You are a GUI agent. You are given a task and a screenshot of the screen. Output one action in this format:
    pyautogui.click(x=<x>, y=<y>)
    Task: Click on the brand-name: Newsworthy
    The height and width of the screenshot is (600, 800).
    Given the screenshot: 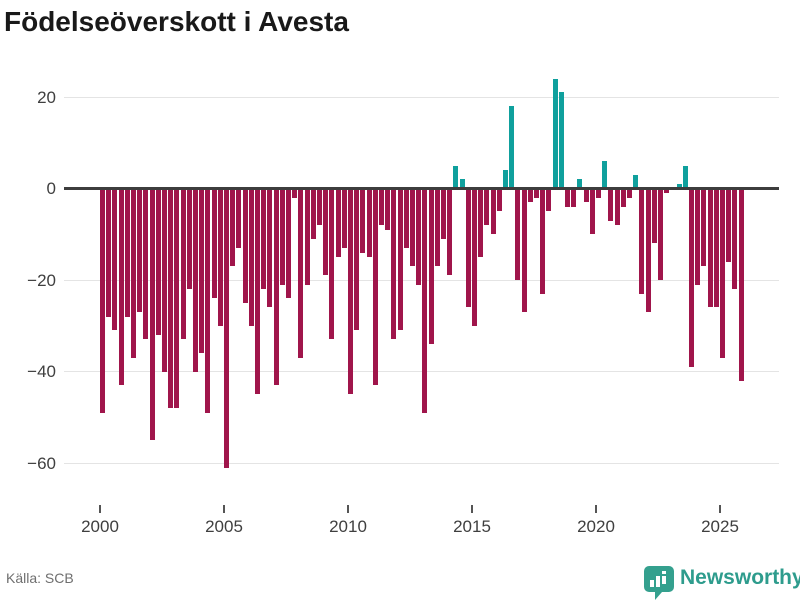 What is the action you would take?
    pyautogui.click(x=740, y=577)
    